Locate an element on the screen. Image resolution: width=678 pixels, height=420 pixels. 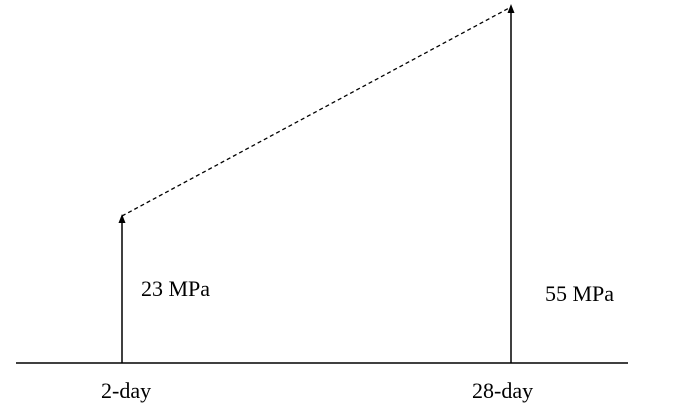
value-label-2-day: 23 MPa is located at coordinates (176, 288).